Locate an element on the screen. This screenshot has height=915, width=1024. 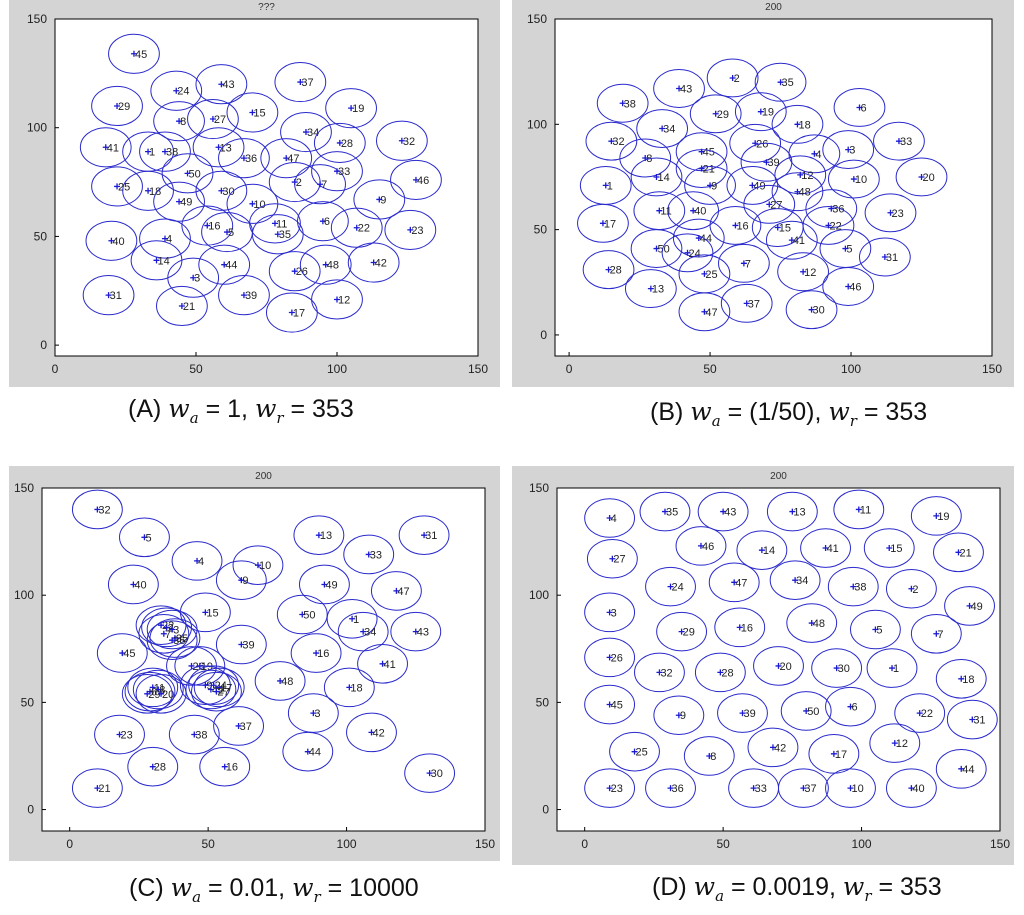
node-d-11: 11 is located at coordinates (859, 509).